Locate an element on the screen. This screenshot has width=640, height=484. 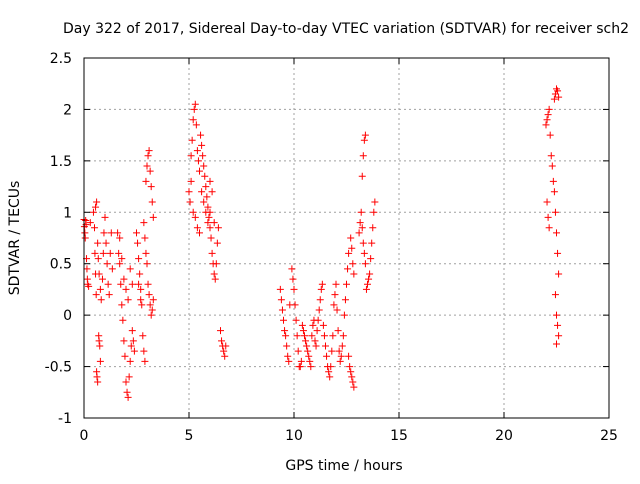
x-tick-label: 0 is located at coordinates (84, 436).